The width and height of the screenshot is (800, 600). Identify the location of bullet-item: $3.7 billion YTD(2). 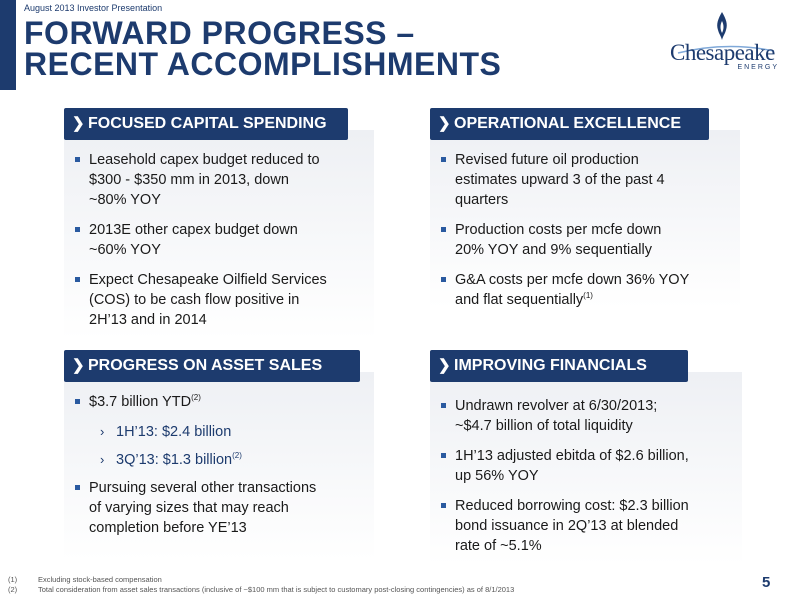
(222, 402).